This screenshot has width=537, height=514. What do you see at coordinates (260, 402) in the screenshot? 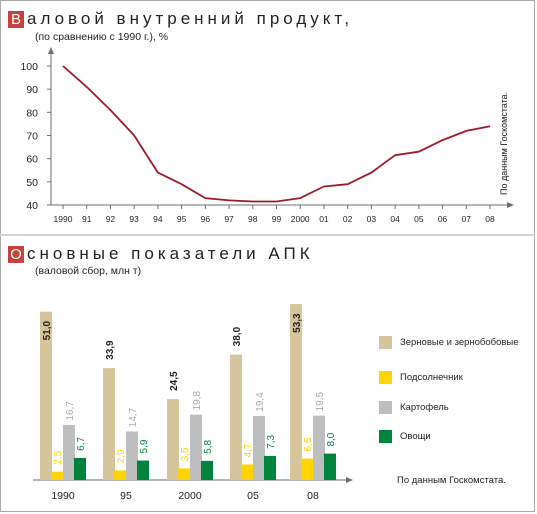
I see `bar-label-potato: 19,4` at bounding box center [260, 402].